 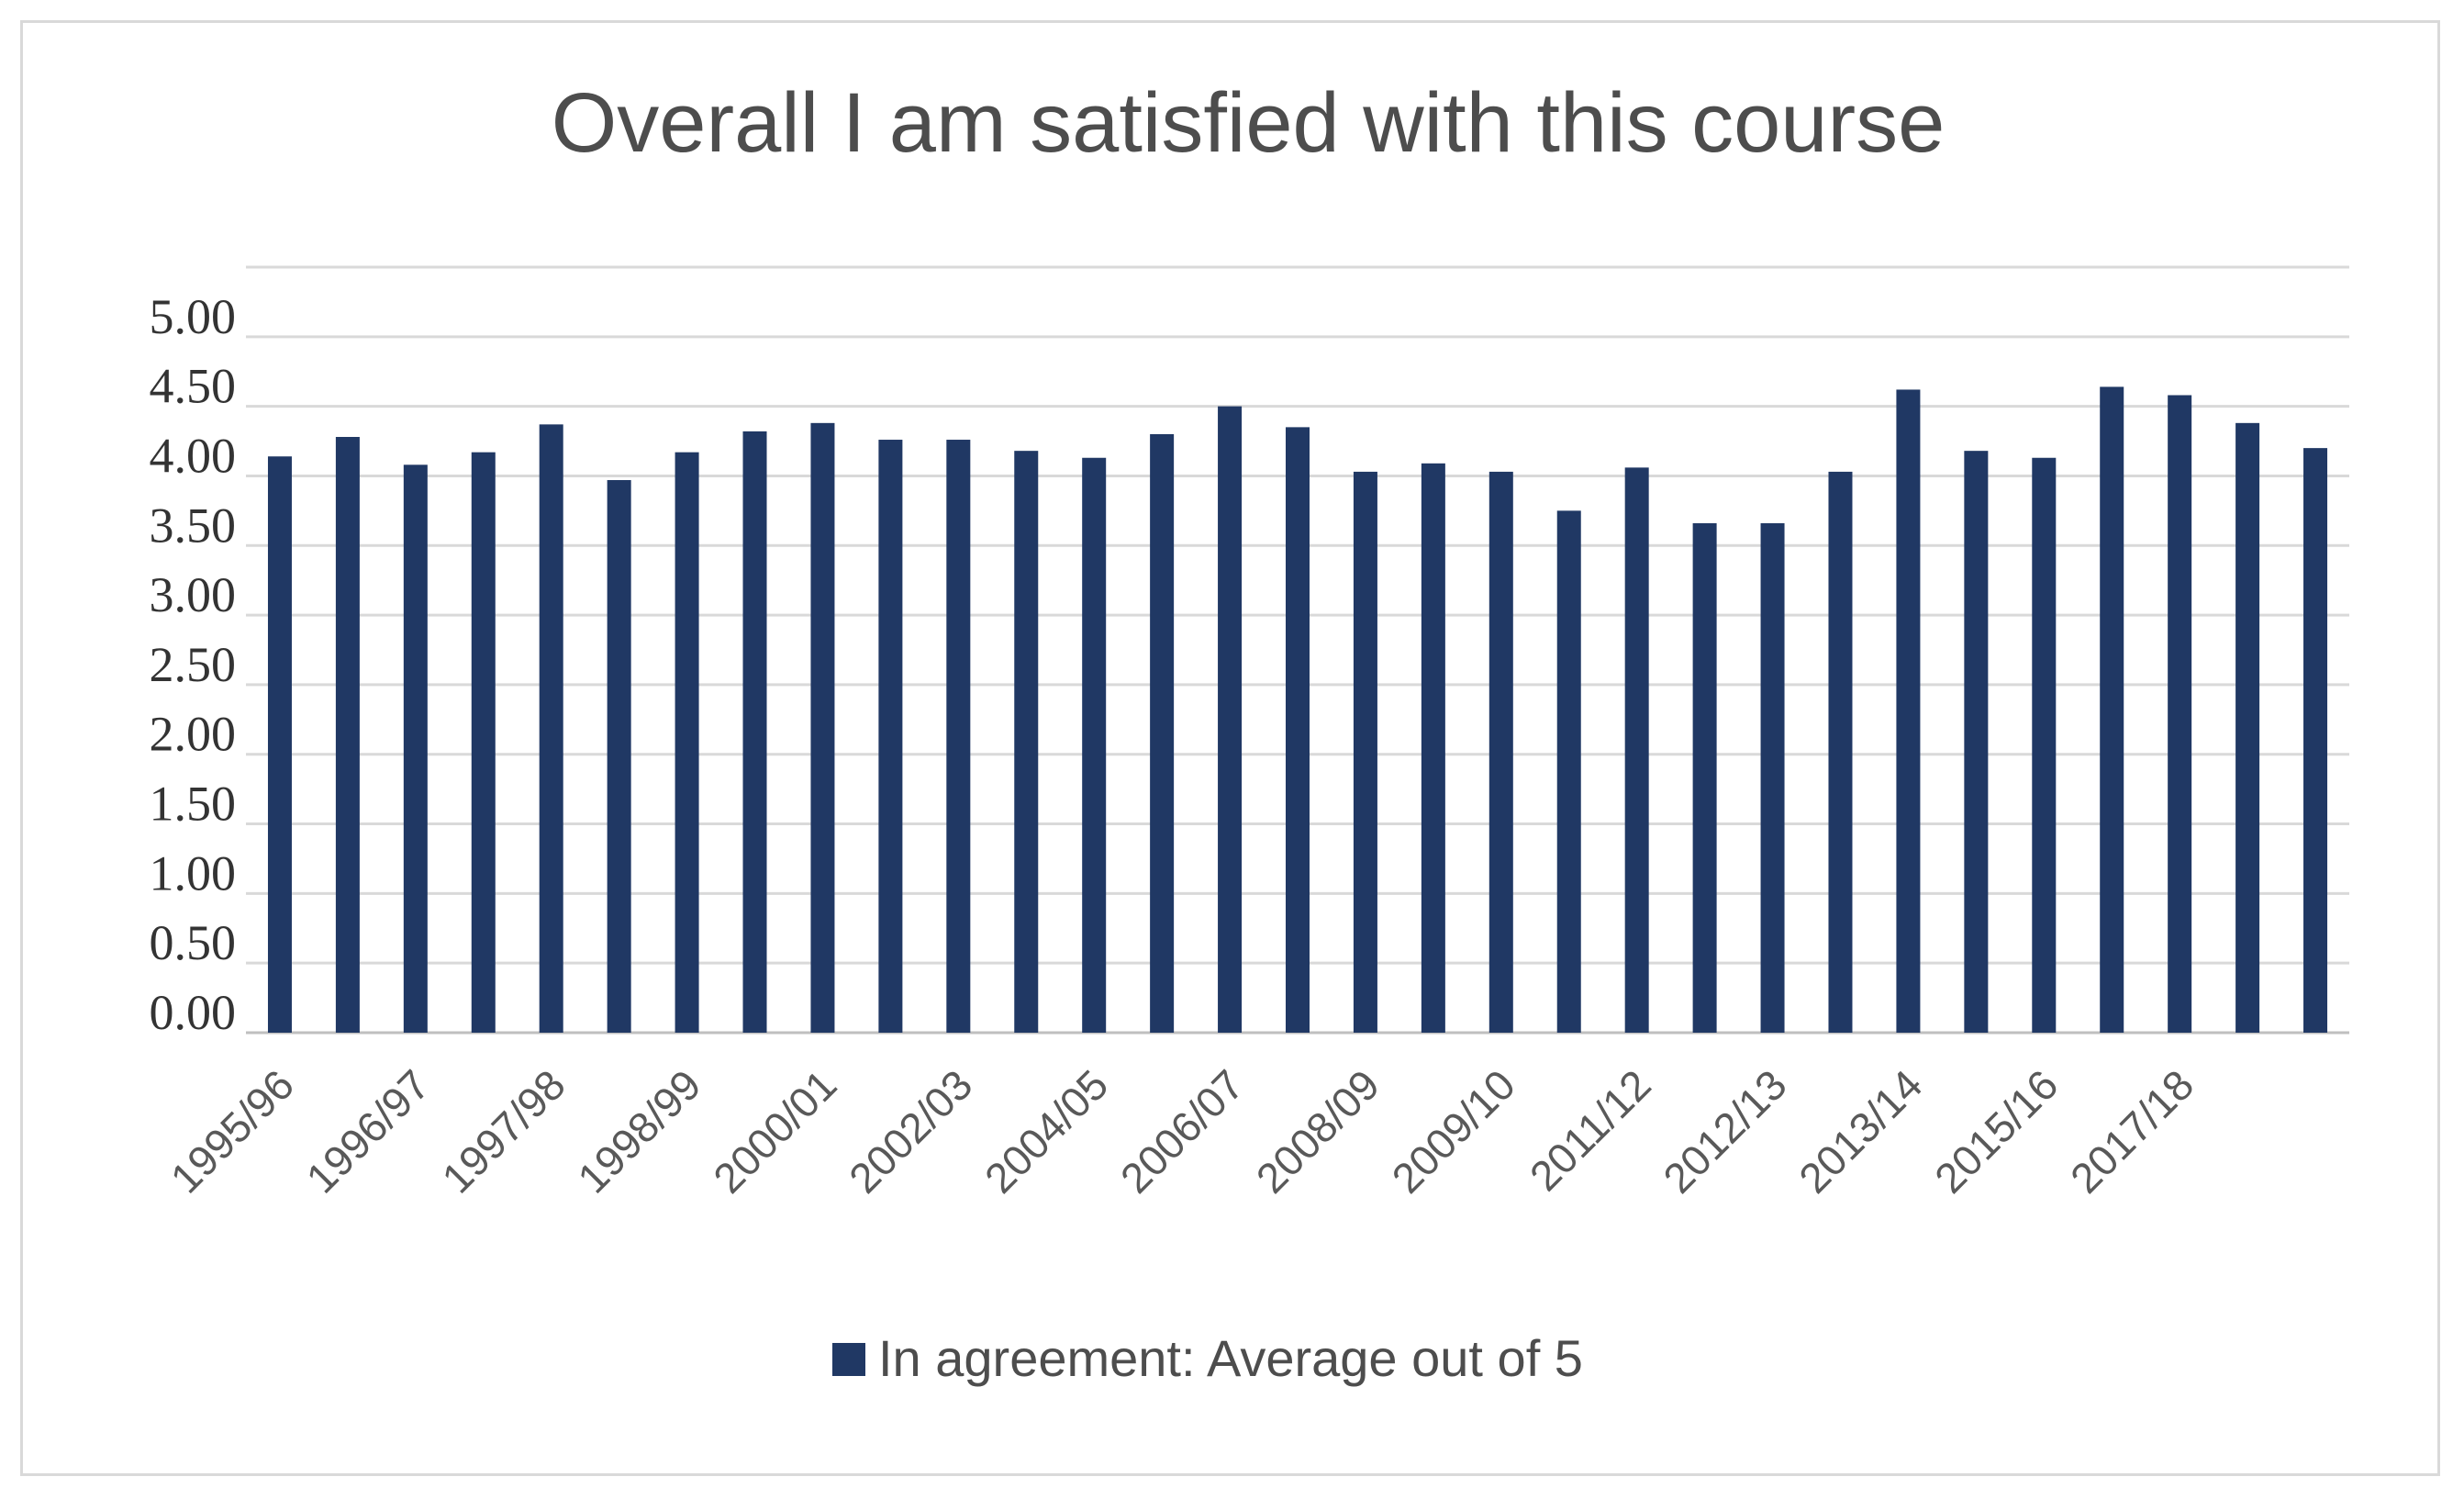 I want to click on y-tick-label: 2.50, so click(x=194, y=664).